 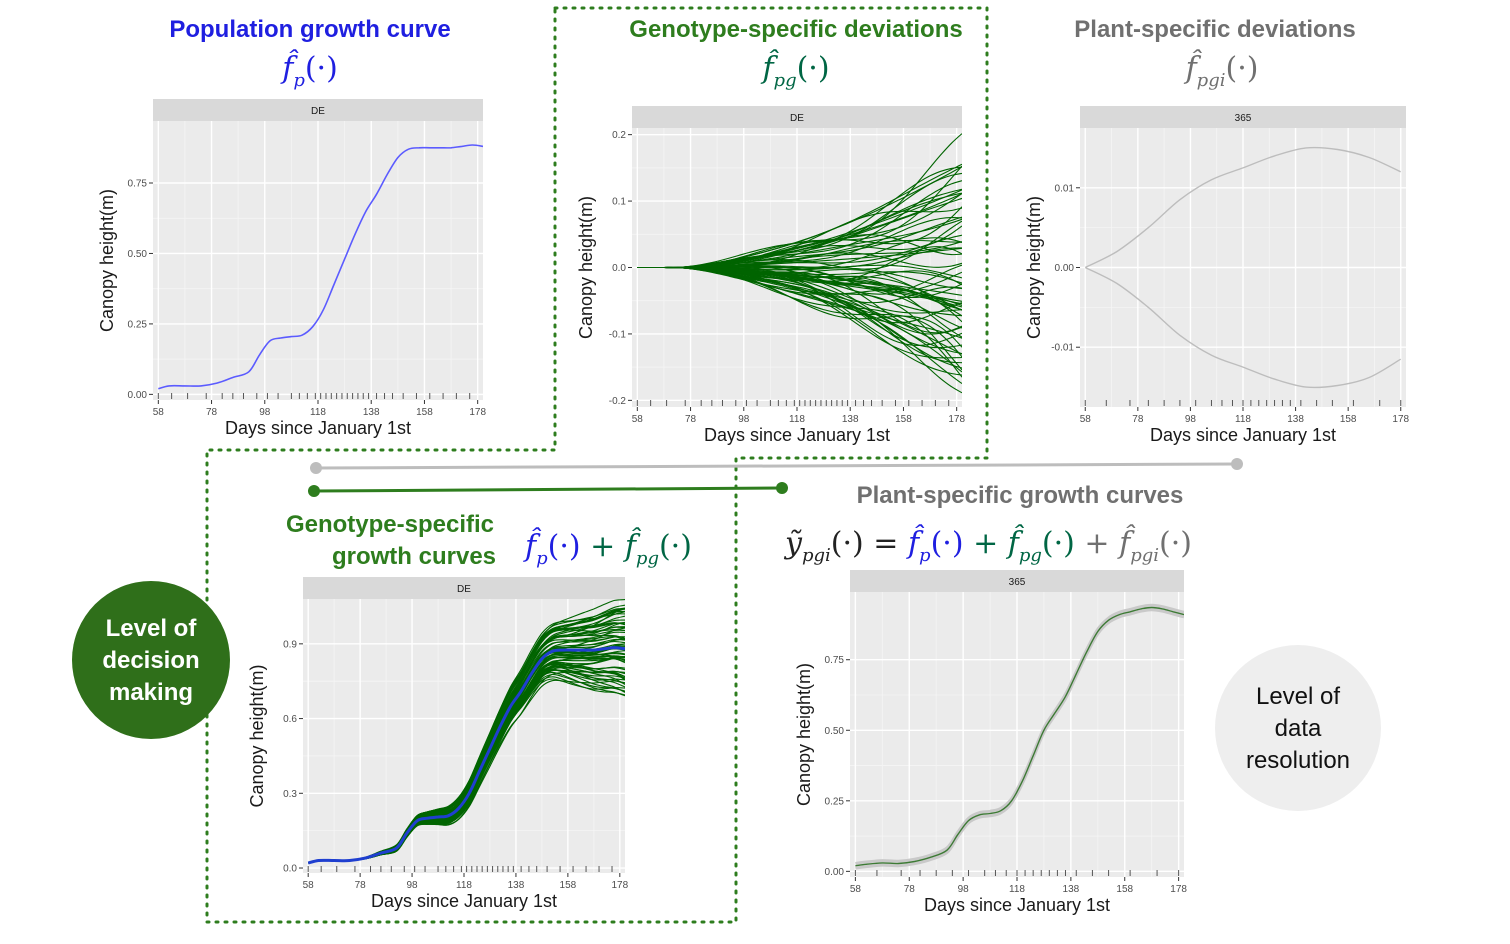 I want to click on connector-genotype, so click(x=548, y=489).